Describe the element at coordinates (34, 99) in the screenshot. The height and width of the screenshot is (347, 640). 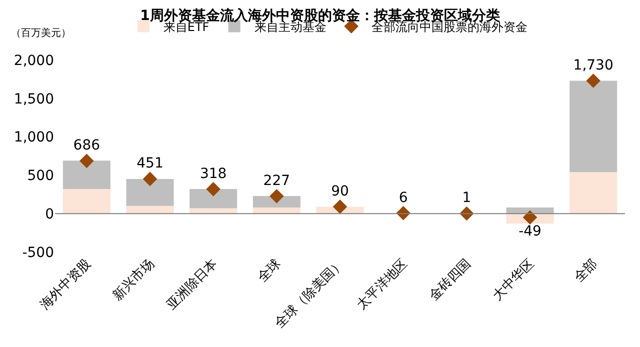
I see `y-tick-label: 1,500` at that location.